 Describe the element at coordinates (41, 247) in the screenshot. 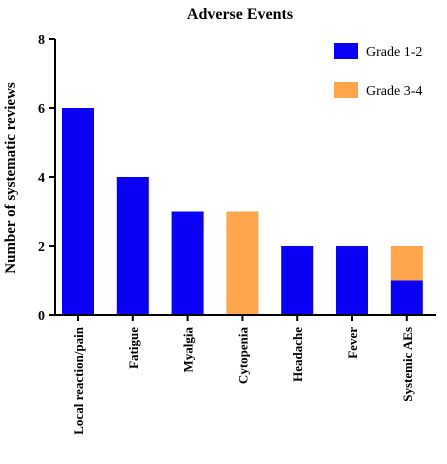

I see `y-tick-label: 2` at that location.